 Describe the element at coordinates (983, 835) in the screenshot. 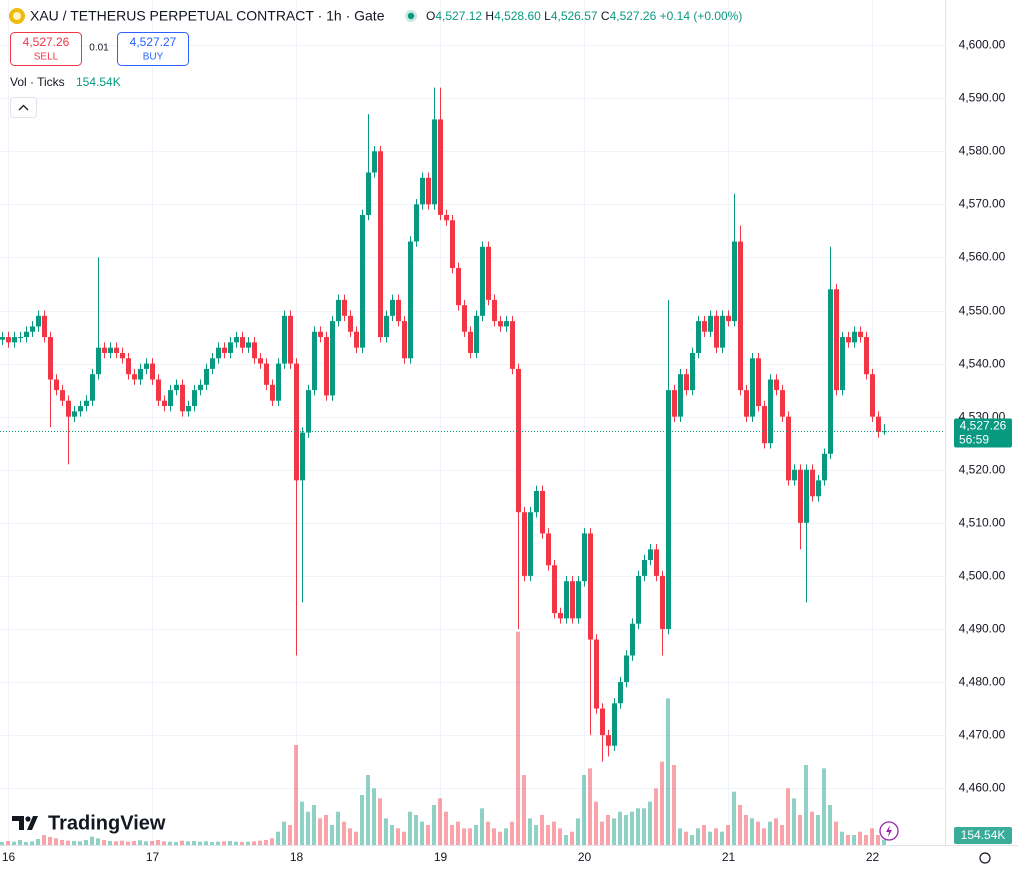

I see `volume-badge-label: 154.54K` at that location.